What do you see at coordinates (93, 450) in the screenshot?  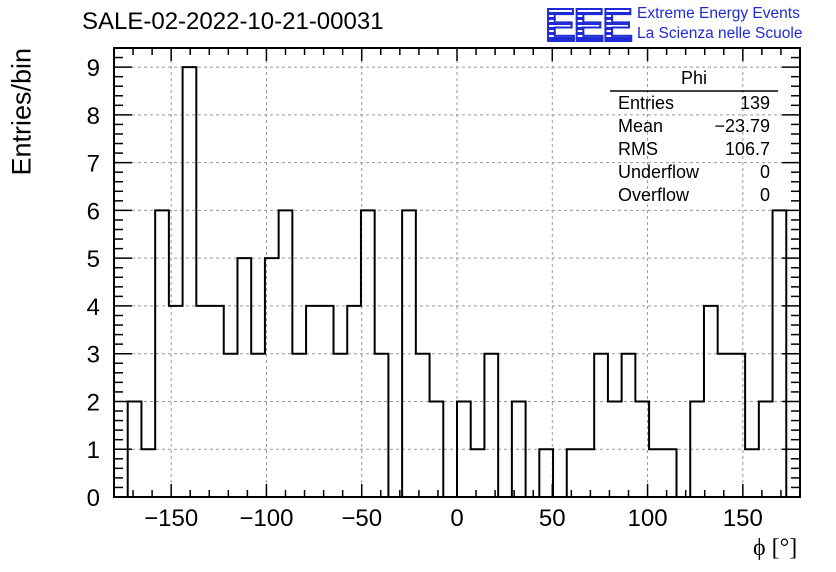 I see `y-tick-label: 1` at bounding box center [93, 450].